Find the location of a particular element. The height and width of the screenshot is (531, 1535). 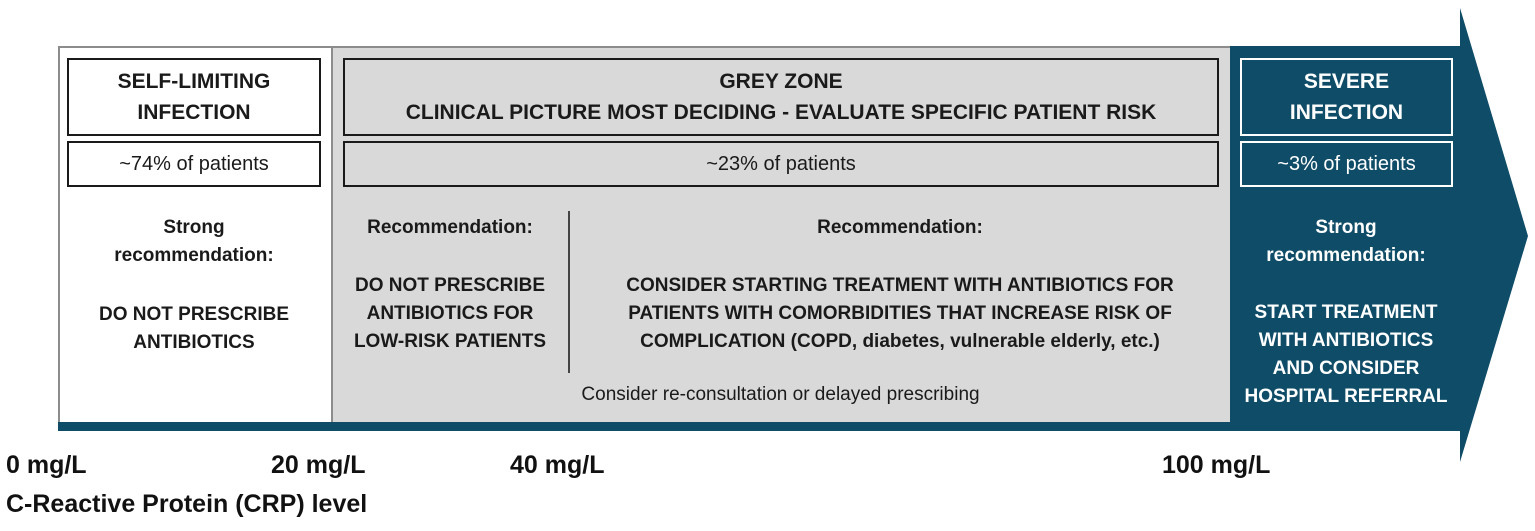

tick-40-mg: 40 mg/L is located at coordinates (557, 465).